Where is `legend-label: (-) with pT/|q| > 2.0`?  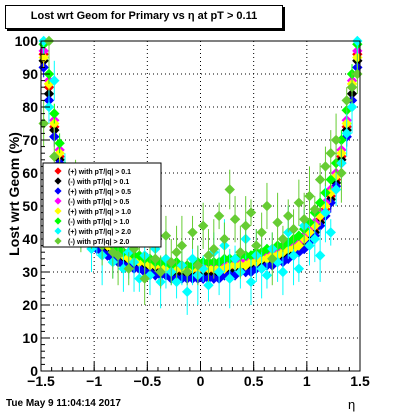 legend-label: (-) with pT/|q| > 2.0 is located at coordinates (98, 242).